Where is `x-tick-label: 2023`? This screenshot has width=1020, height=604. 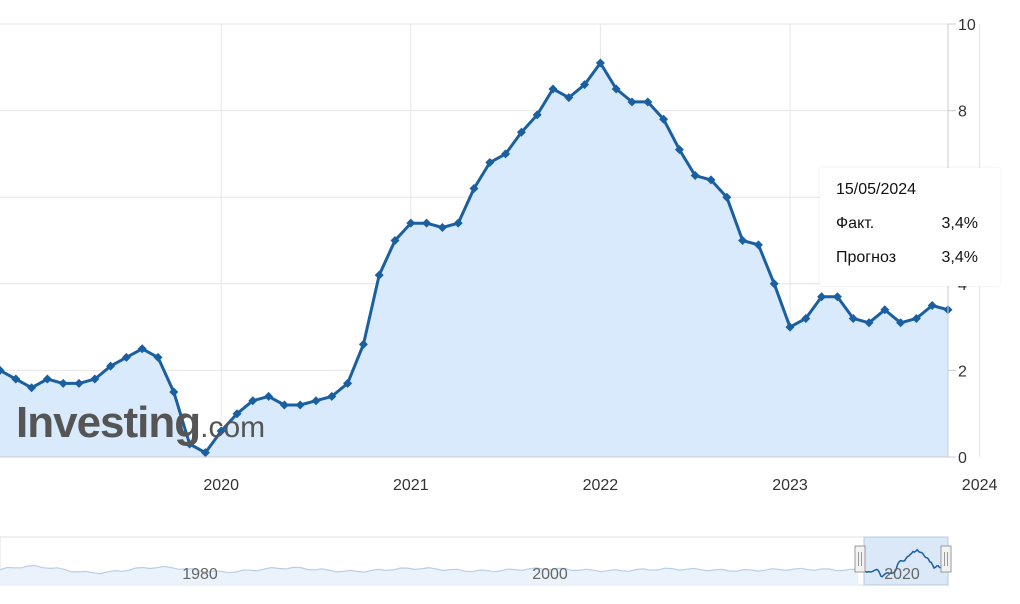 x-tick-label: 2023 is located at coordinates (790, 485).